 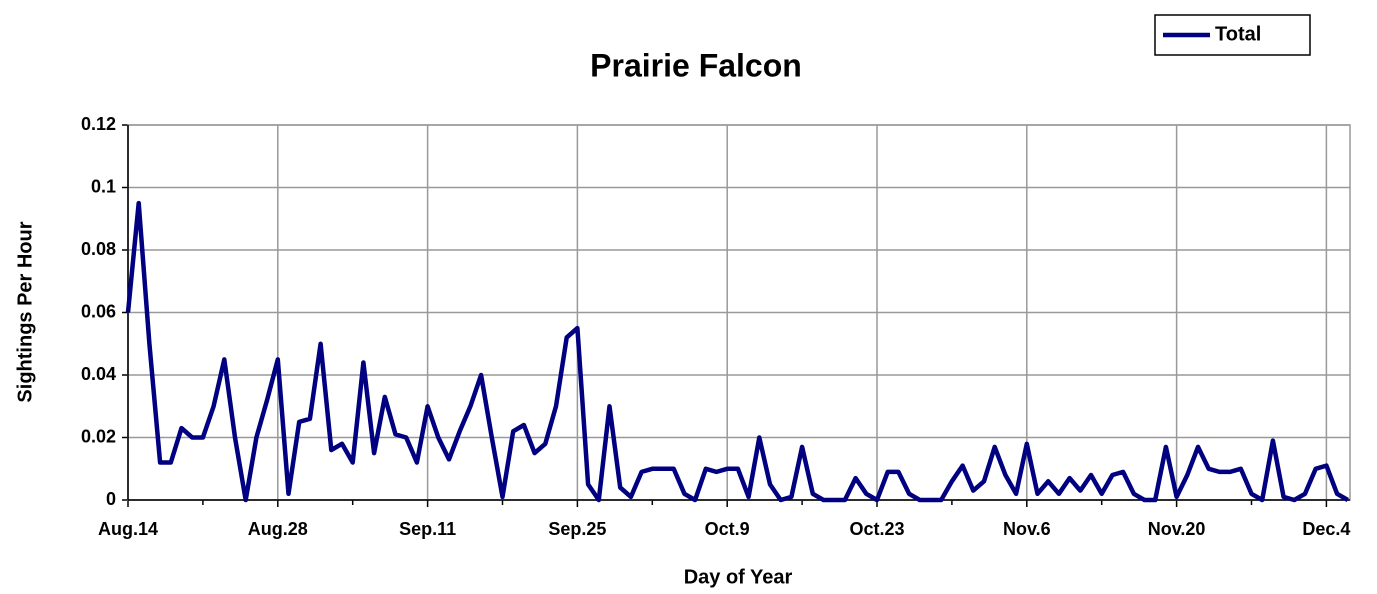 I want to click on x-tick-label: Sep.11, so click(x=427, y=529).